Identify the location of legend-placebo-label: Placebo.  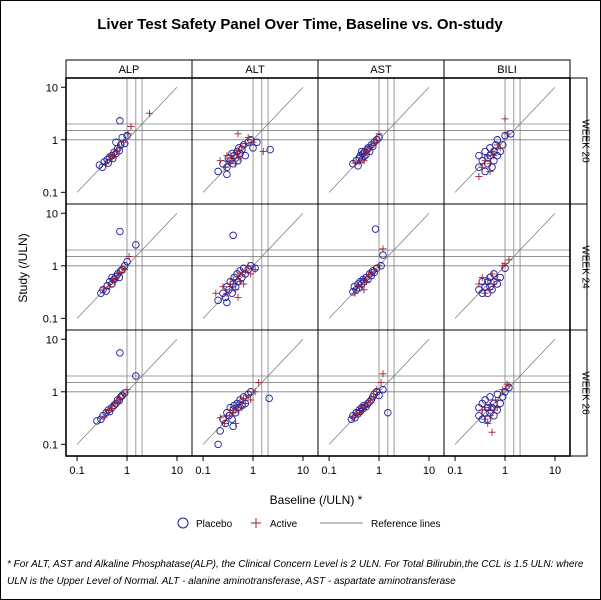
(214, 524).